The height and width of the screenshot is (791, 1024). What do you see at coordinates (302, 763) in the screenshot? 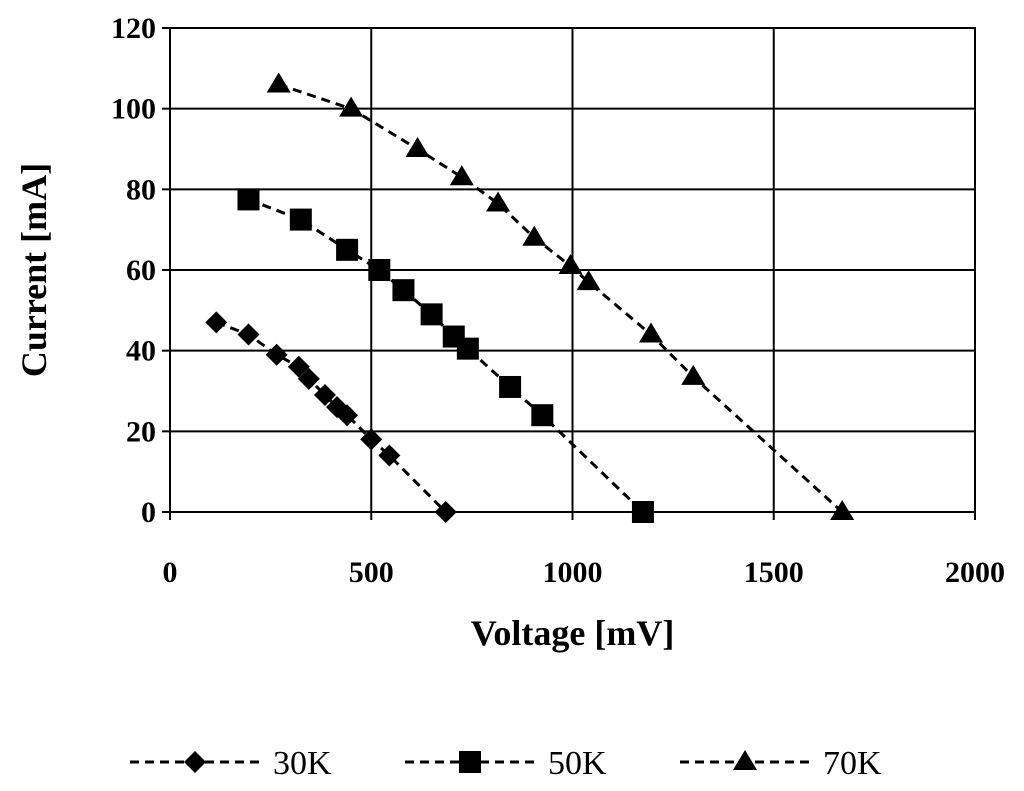
I see `legend-label: 30K` at bounding box center [302, 763].